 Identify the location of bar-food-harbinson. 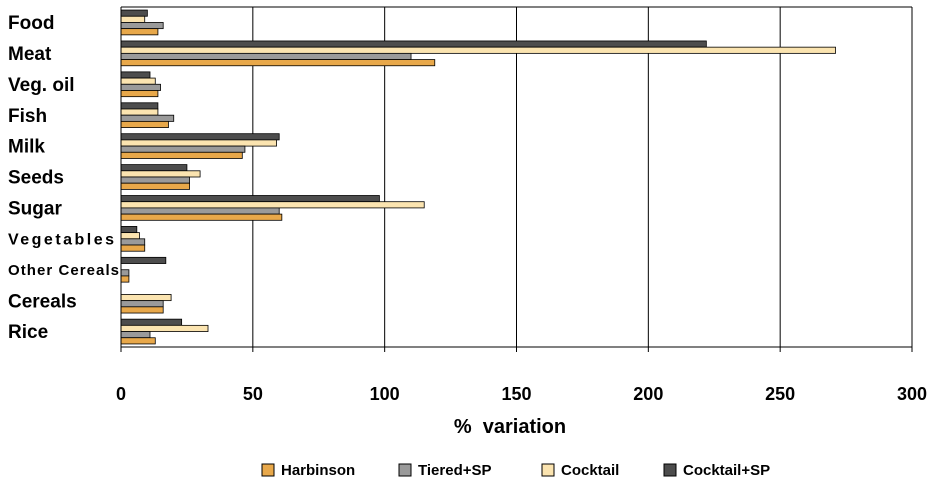
(139, 32).